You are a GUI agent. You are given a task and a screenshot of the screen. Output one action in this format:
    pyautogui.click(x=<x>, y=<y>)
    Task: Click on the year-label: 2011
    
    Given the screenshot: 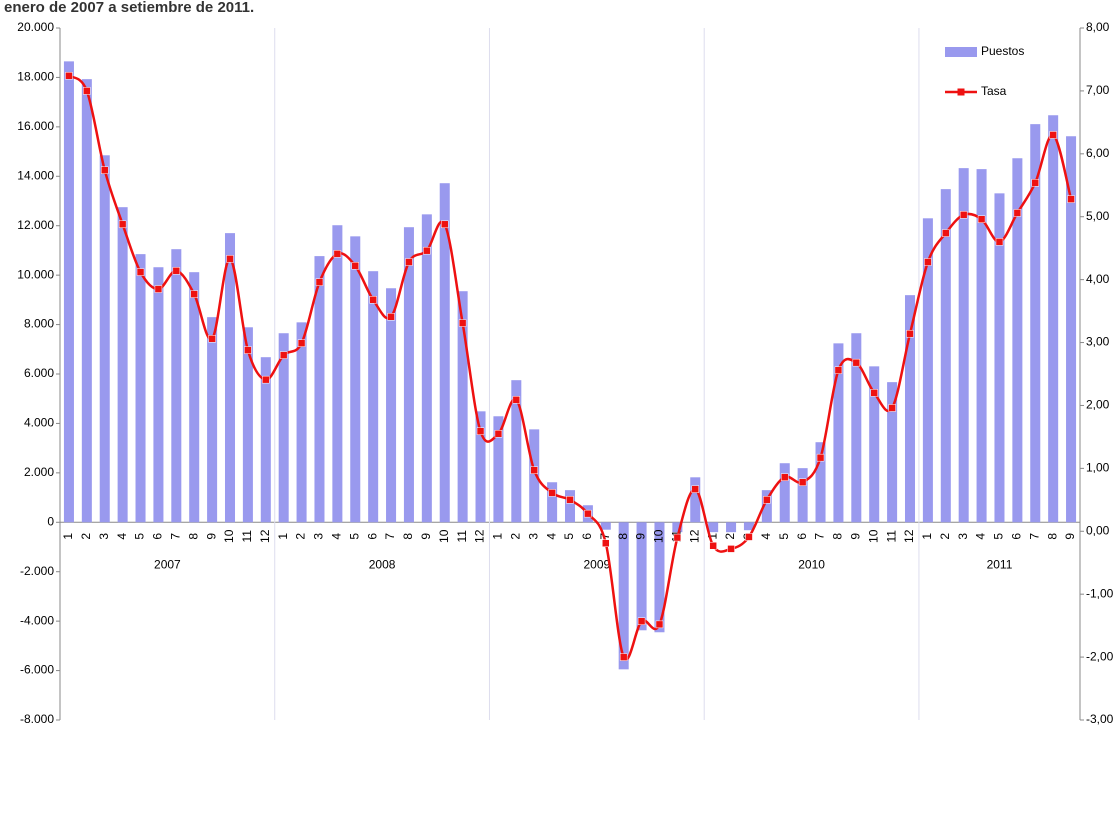 What is the action you would take?
    pyautogui.click(x=1000, y=564)
    